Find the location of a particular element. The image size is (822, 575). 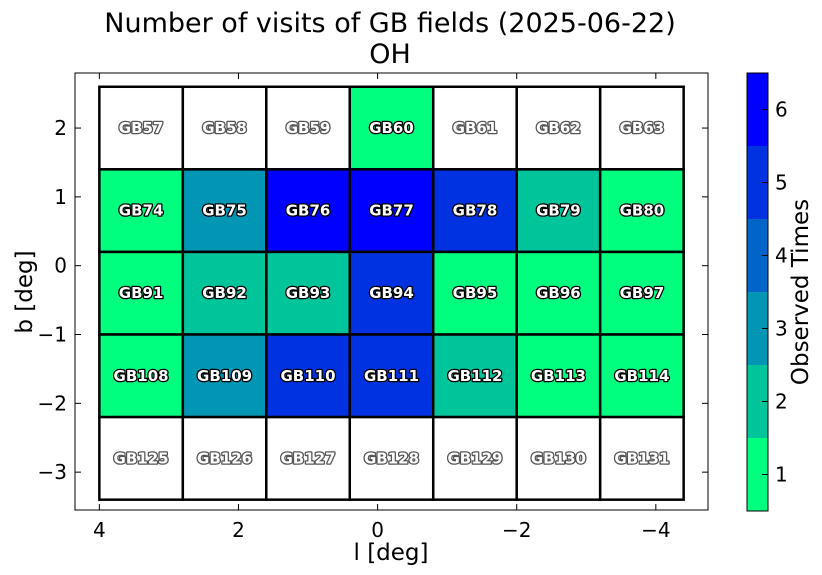

colorbar-frame is located at coordinates (757, 292).